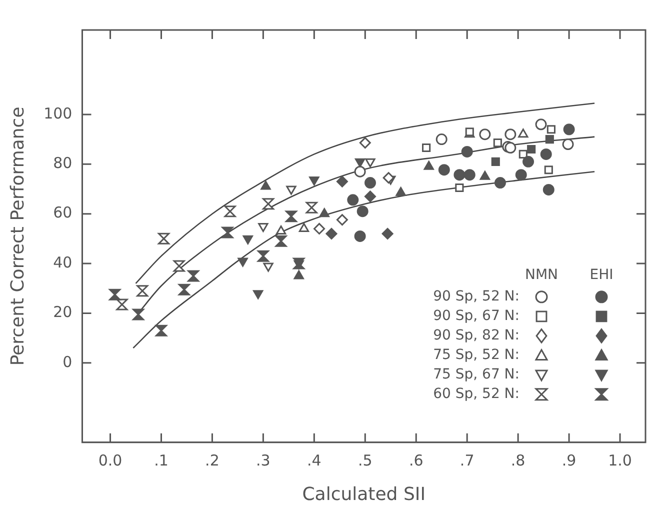 The width and height of the screenshot is (652, 514). What do you see at coordinates (62, 163) in the screenshot?
I see `y-tick-label: 80` at bounding box center [62, 163].